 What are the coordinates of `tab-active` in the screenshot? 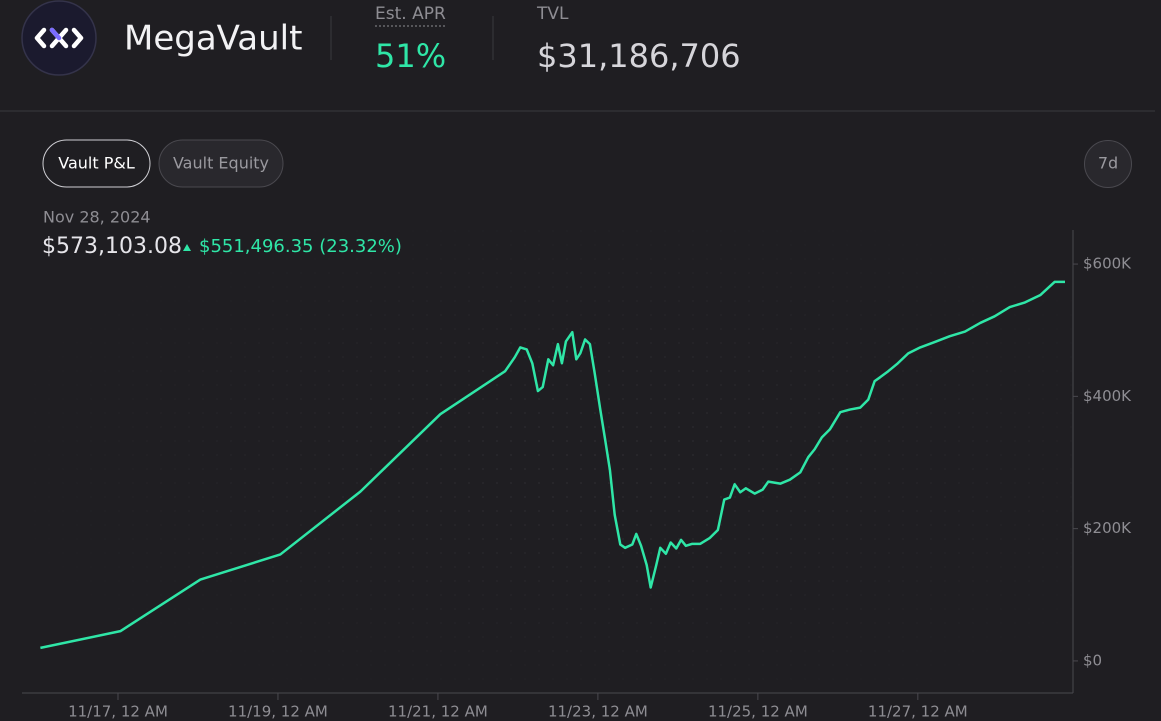 It's located at (96, 163).